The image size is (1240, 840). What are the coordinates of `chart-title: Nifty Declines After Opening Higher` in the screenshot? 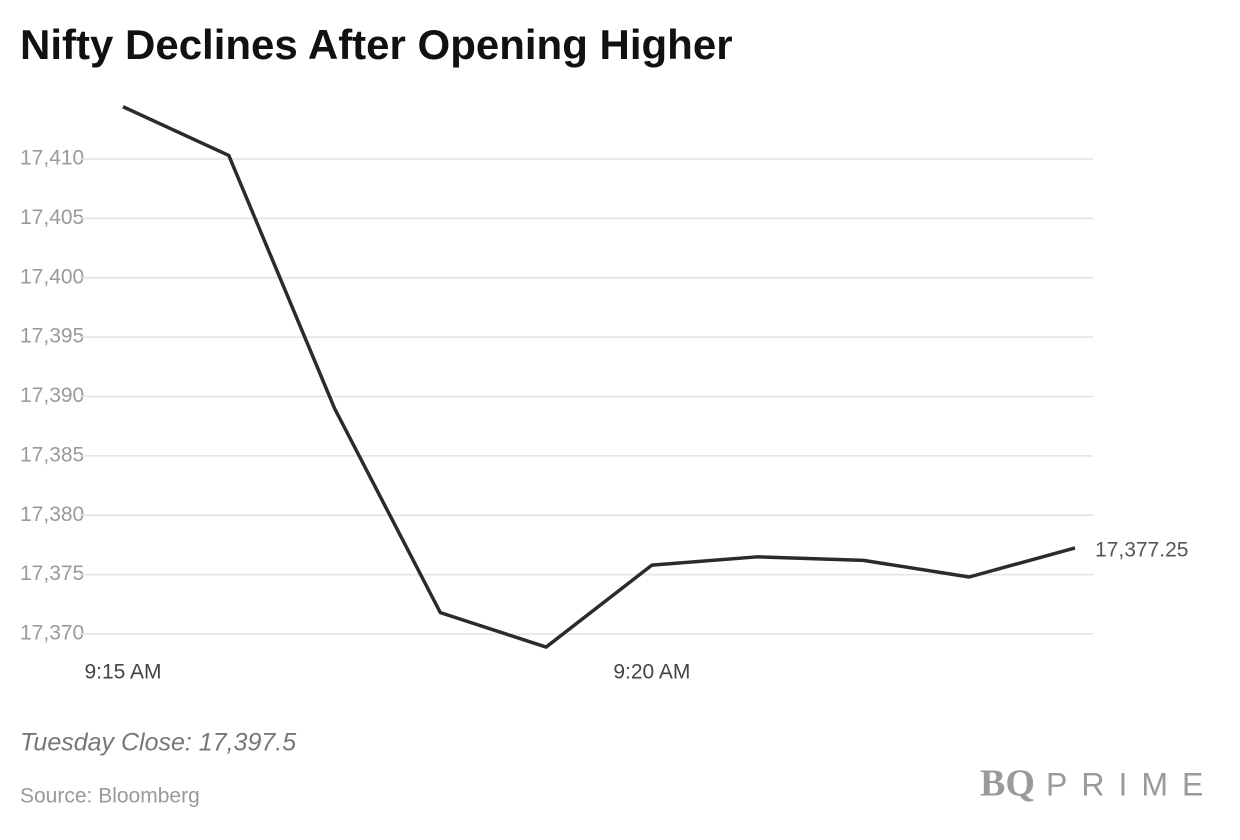 It's located at (376, 44).